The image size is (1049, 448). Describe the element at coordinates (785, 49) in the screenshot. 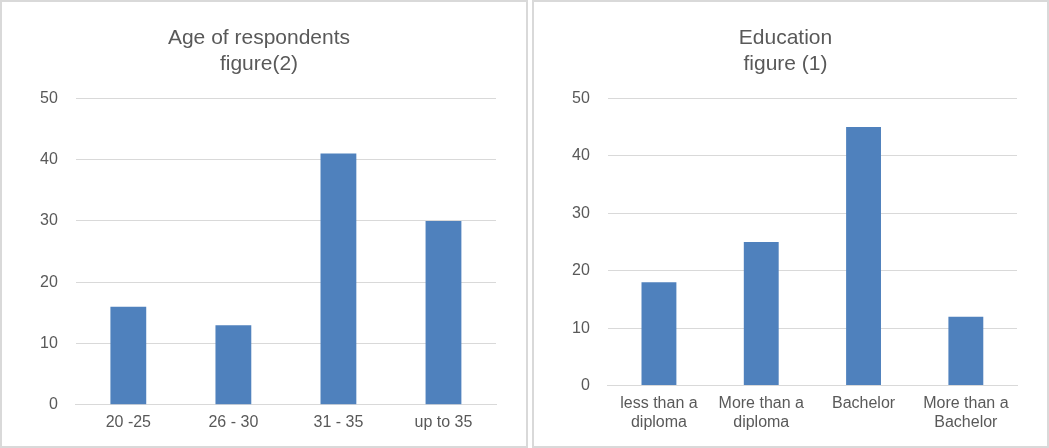

I see `chart-title: Education figure (1)` at that location.